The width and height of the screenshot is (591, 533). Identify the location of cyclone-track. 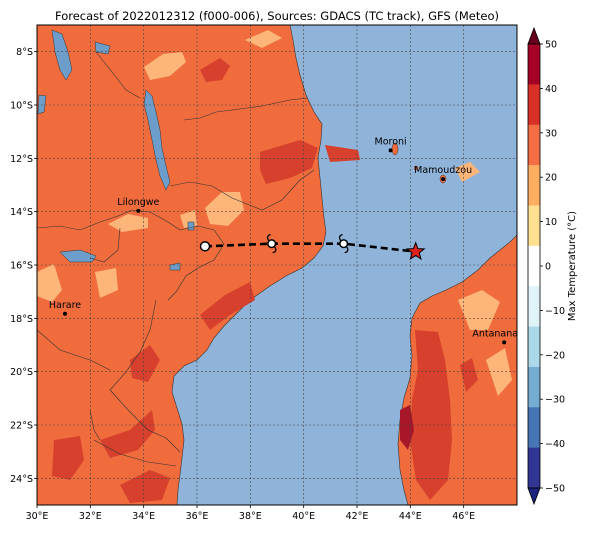
(312, 247).